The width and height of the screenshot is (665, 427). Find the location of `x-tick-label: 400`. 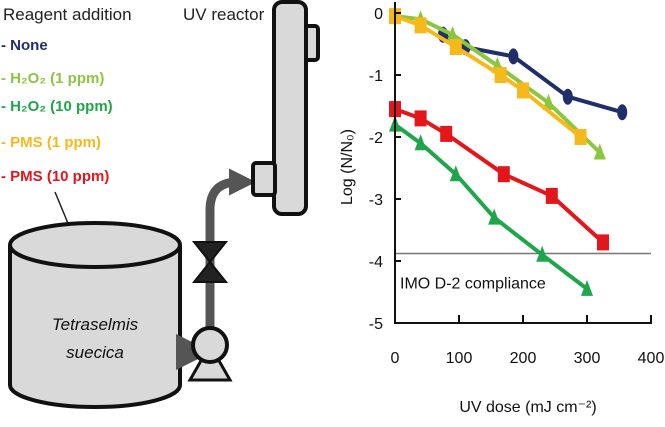

x-tick-label: 400 is located at coordinates (651, 358).